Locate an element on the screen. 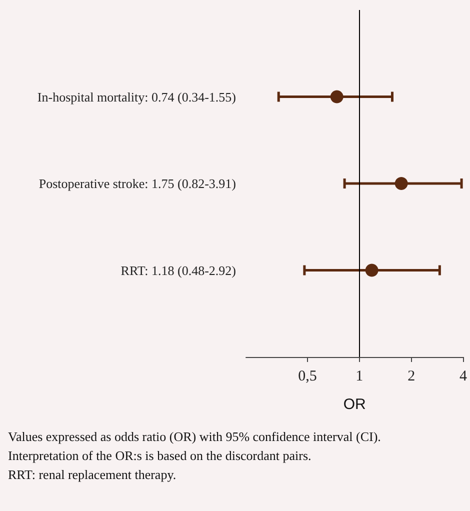  x-tick-label: 2 is located at coordinates (412, 376).